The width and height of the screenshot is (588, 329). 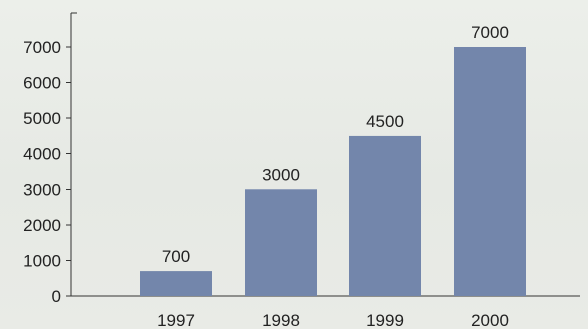 I want to click on x-tick-label: 2000, so click(x=490, y=320).